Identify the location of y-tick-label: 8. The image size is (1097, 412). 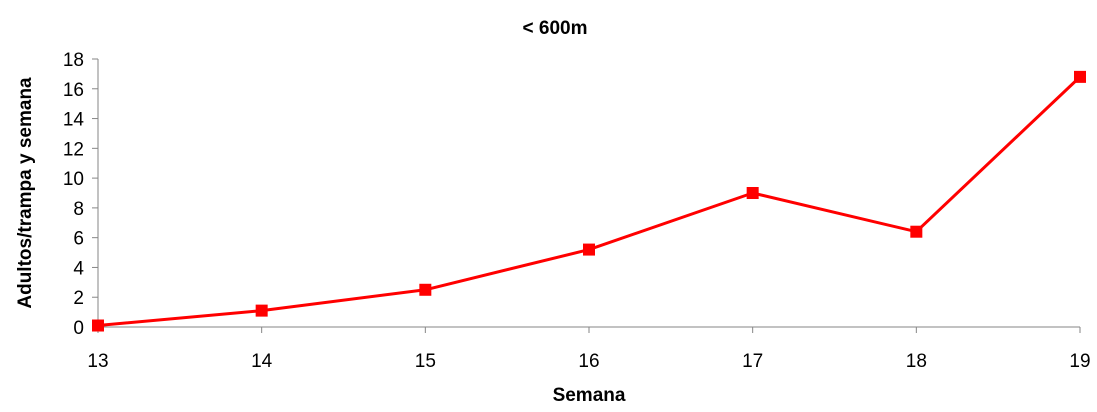
(78, 209).